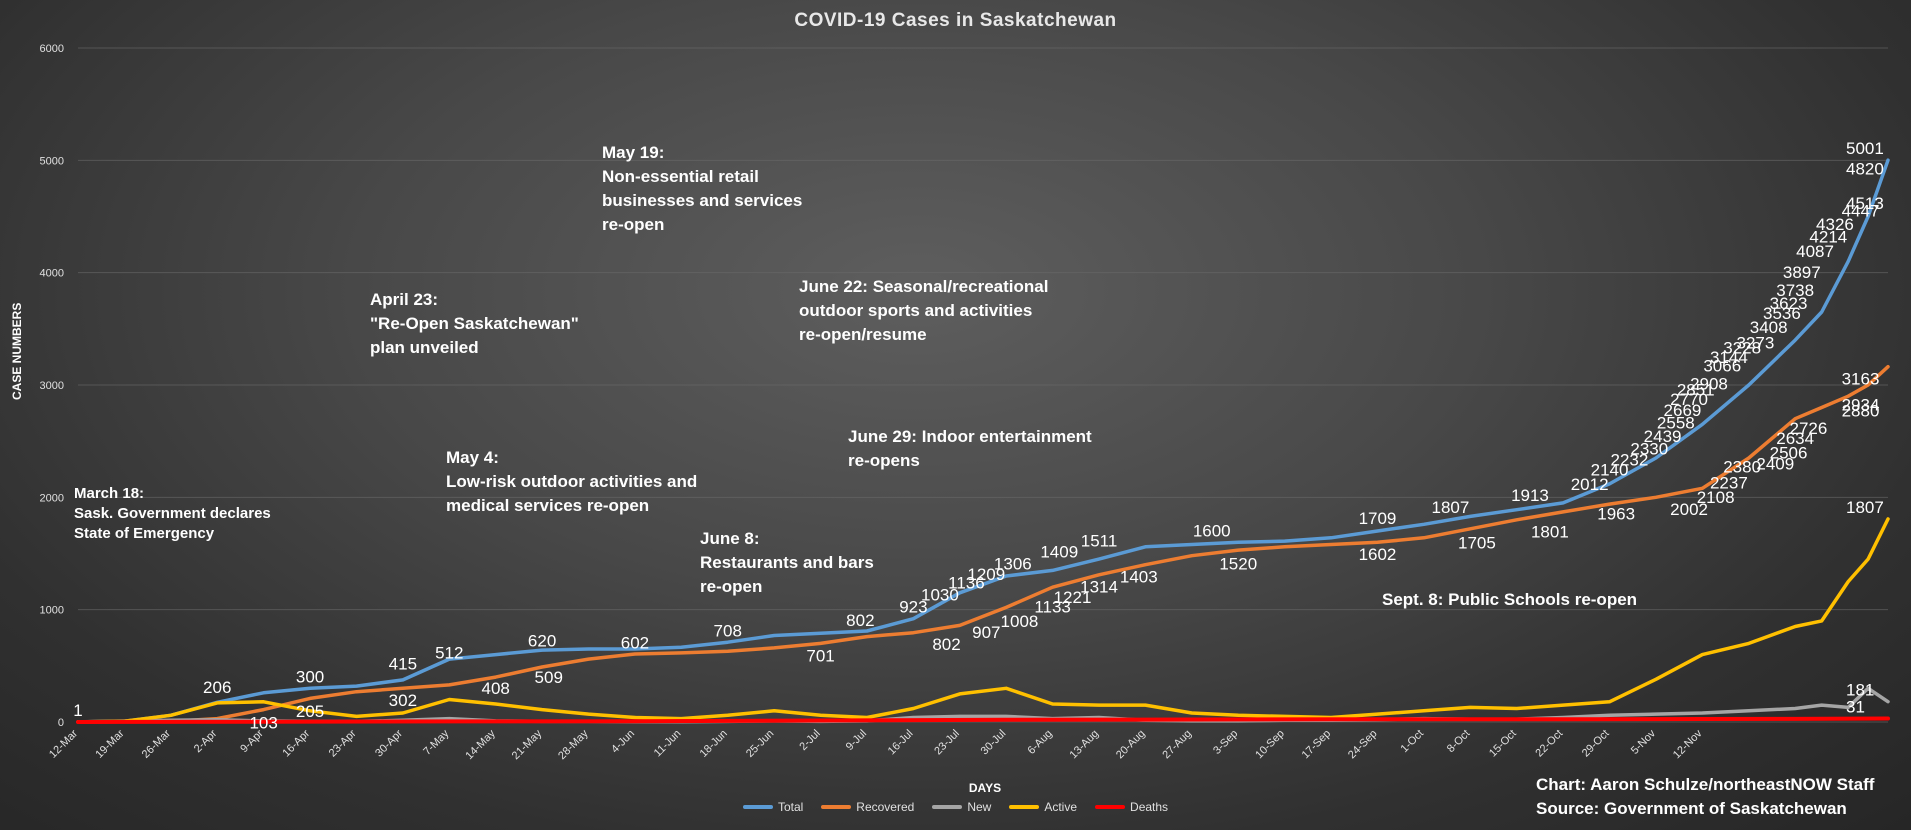 This screenshot has width=1911, height=830. Describe the element at coordinates (1729, 357) in the screenshot. I see `data-label: 3144` at that location.